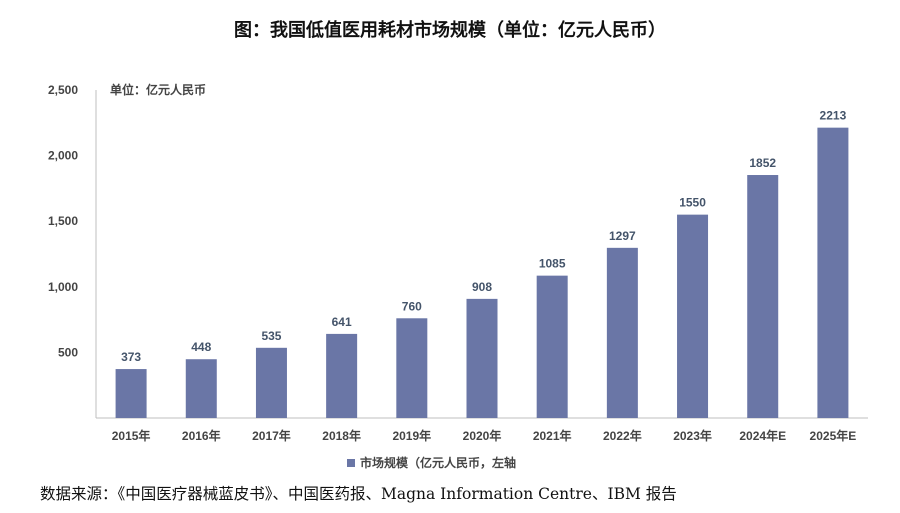 This screenshot has width=900, height=513. I want to click on data-label: 1852, so click(762, 163).